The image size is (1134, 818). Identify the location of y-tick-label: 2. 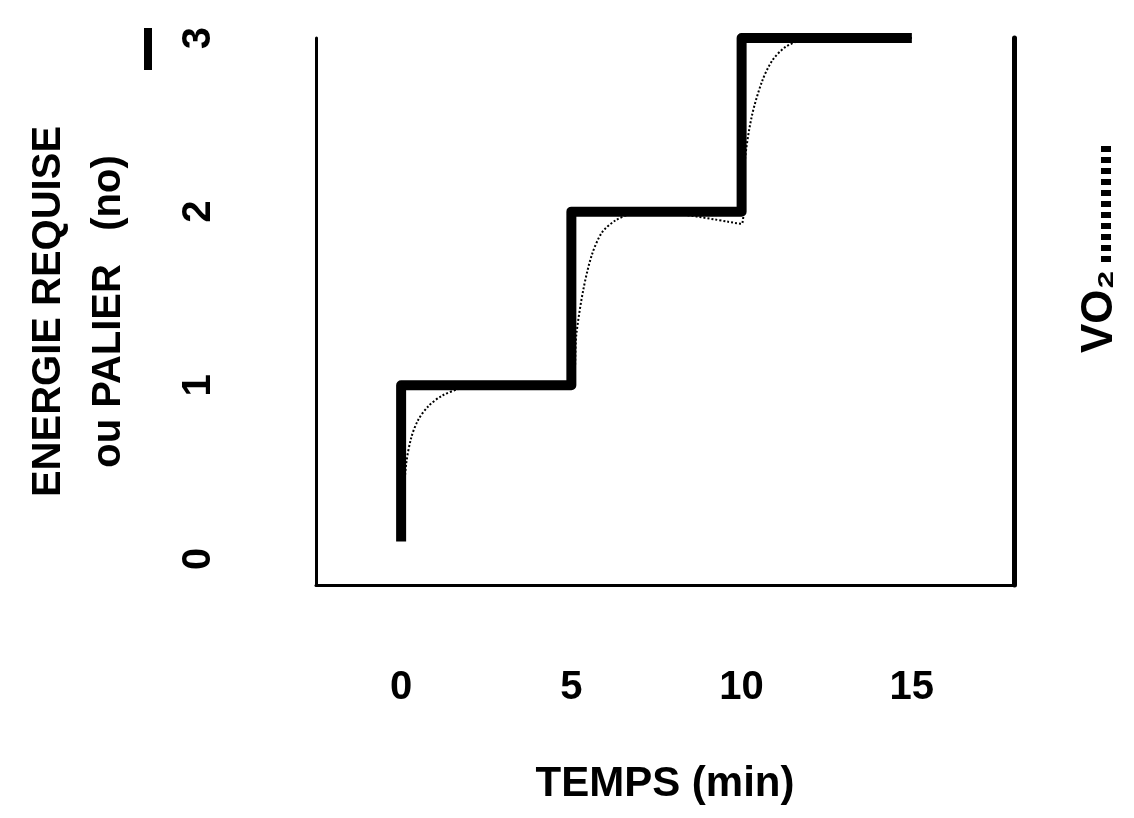
(196, 211).